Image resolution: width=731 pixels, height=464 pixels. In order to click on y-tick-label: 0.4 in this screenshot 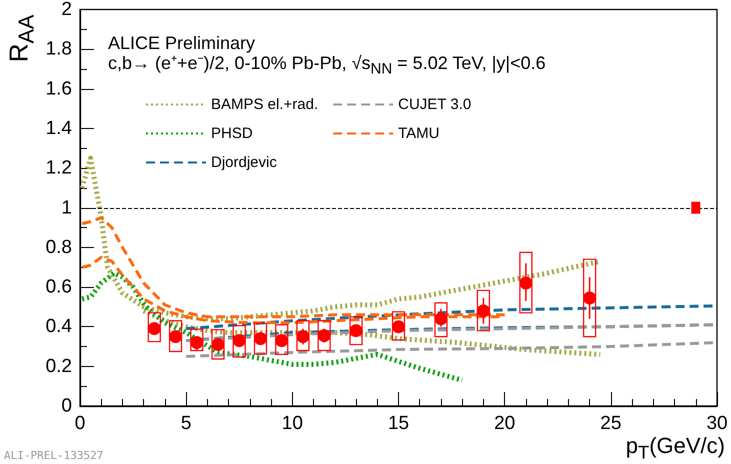, I will do `click(59, 327)`.